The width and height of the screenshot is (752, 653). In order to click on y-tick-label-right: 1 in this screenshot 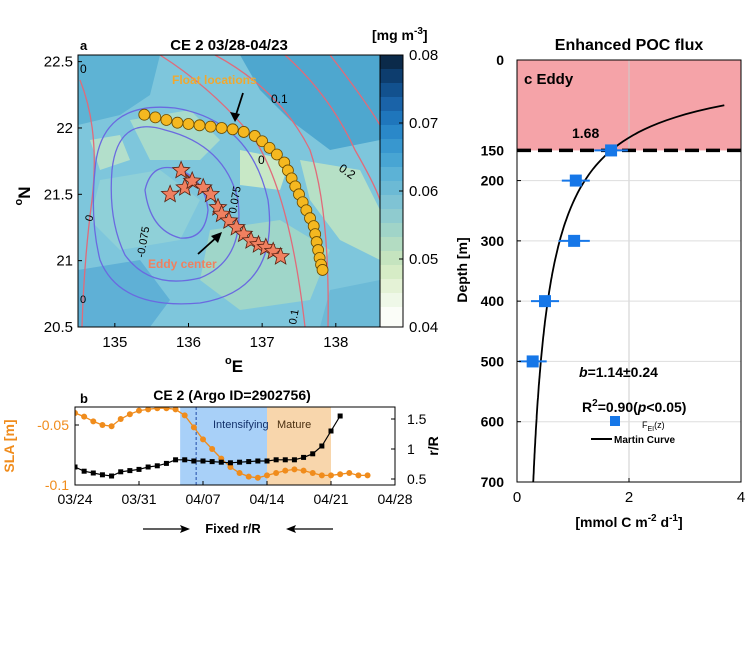, I will do `click(411, 449)`.